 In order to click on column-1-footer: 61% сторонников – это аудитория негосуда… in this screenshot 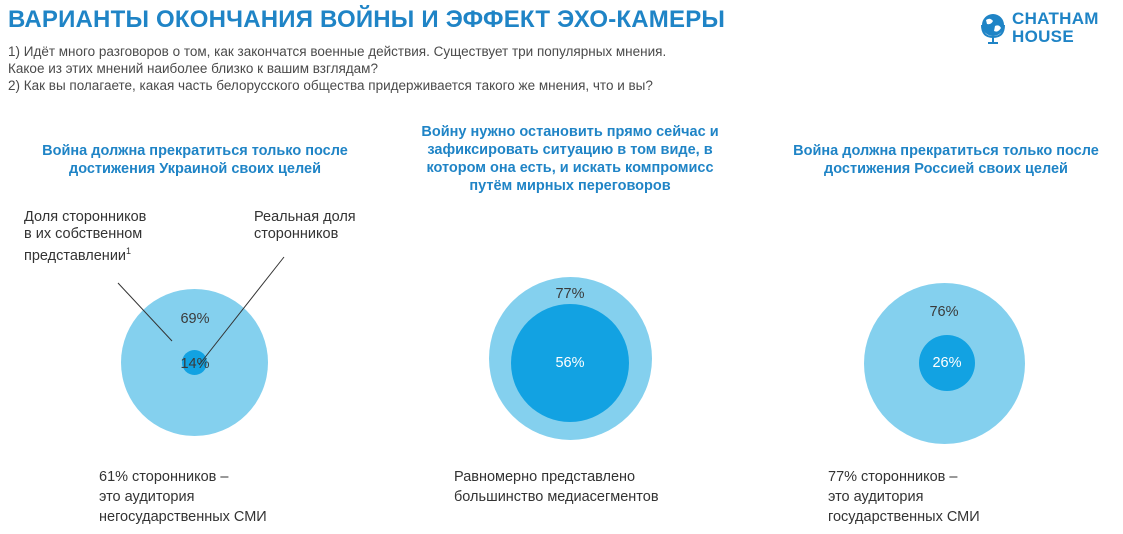, I will do `click(183, 497)`.